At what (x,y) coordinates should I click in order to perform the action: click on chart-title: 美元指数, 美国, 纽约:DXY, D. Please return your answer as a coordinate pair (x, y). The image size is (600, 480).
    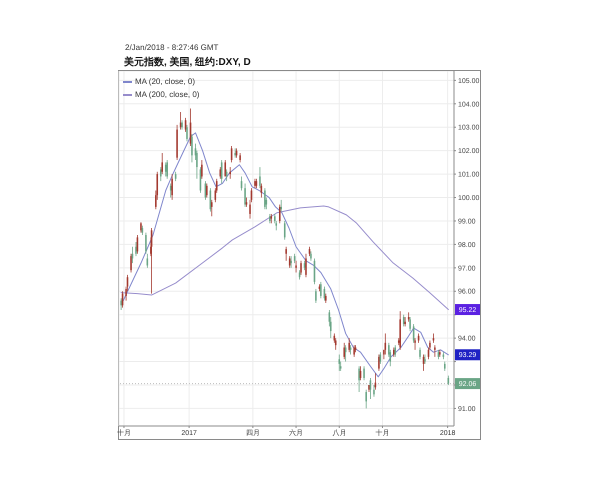
    Looking at the image, I should click on (187, 62).